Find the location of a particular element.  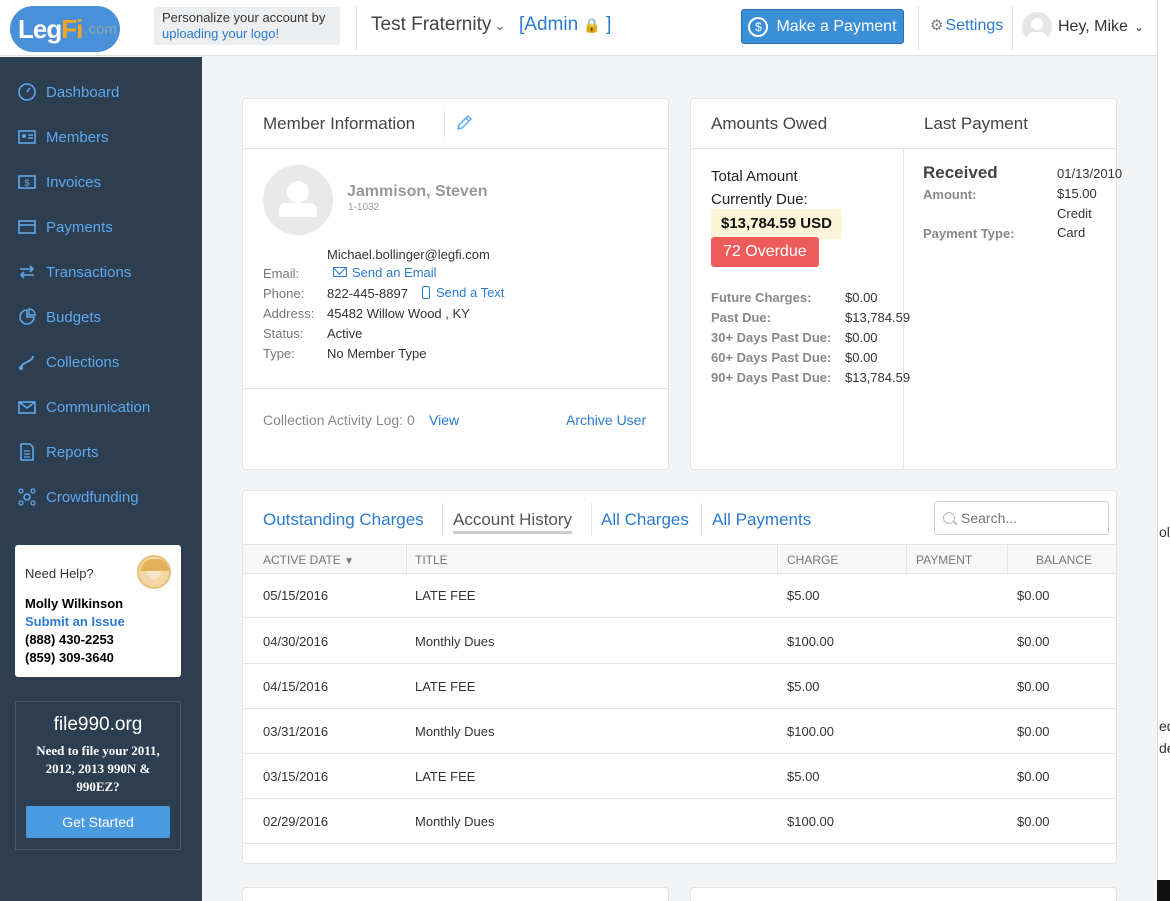

status-value: Active is located at coordinates (345, 333).